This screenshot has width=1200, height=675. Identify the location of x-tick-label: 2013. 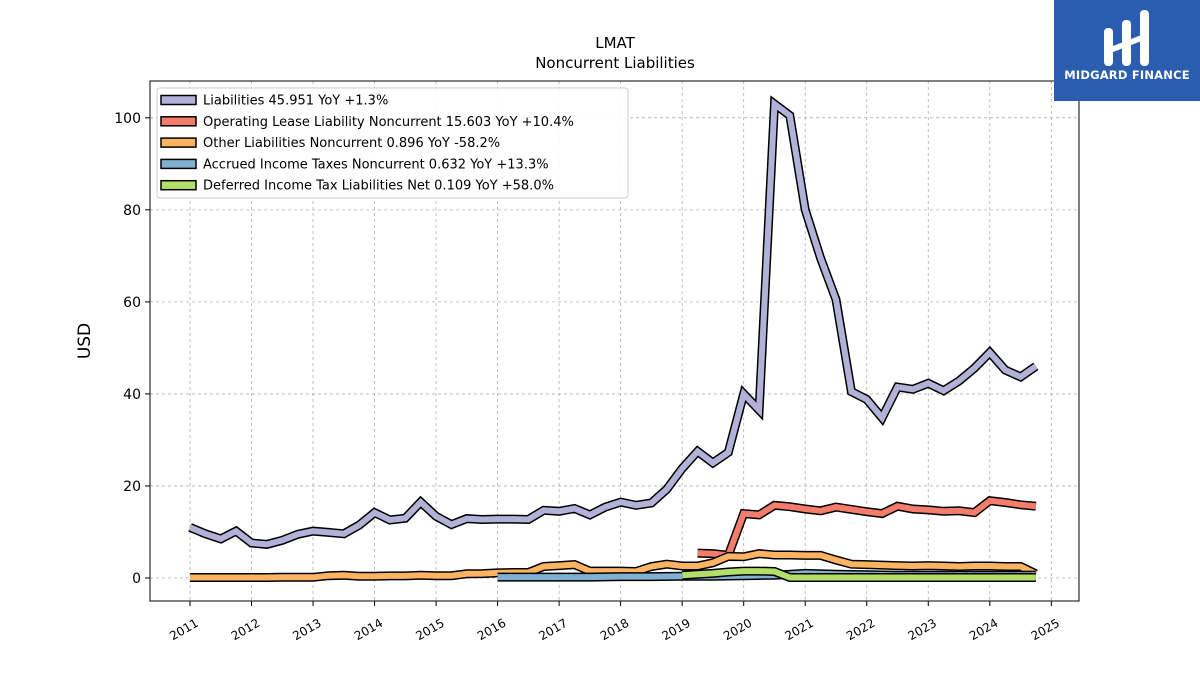
(306, 629).